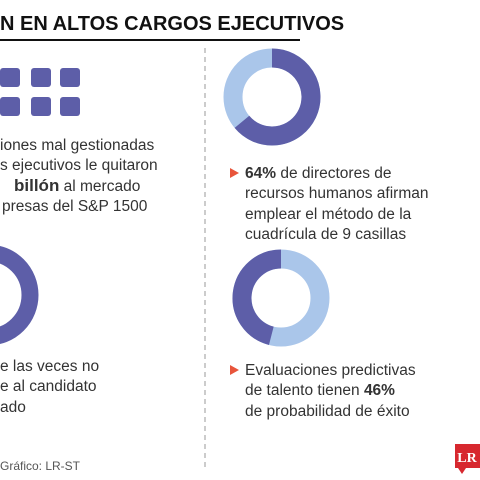 The image size is (480, 480). What do you see at coordinates (330, 370) in the screenshot?
I see `text-line: Evaluaciones predictivas` at bounding box center [330, 370].